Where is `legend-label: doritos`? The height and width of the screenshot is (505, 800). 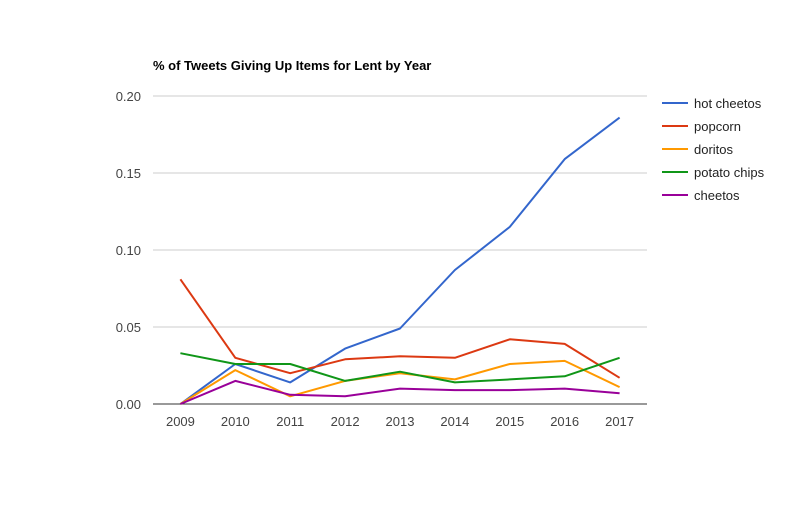 legend-label: doritos is located at coordinates (714, 149).